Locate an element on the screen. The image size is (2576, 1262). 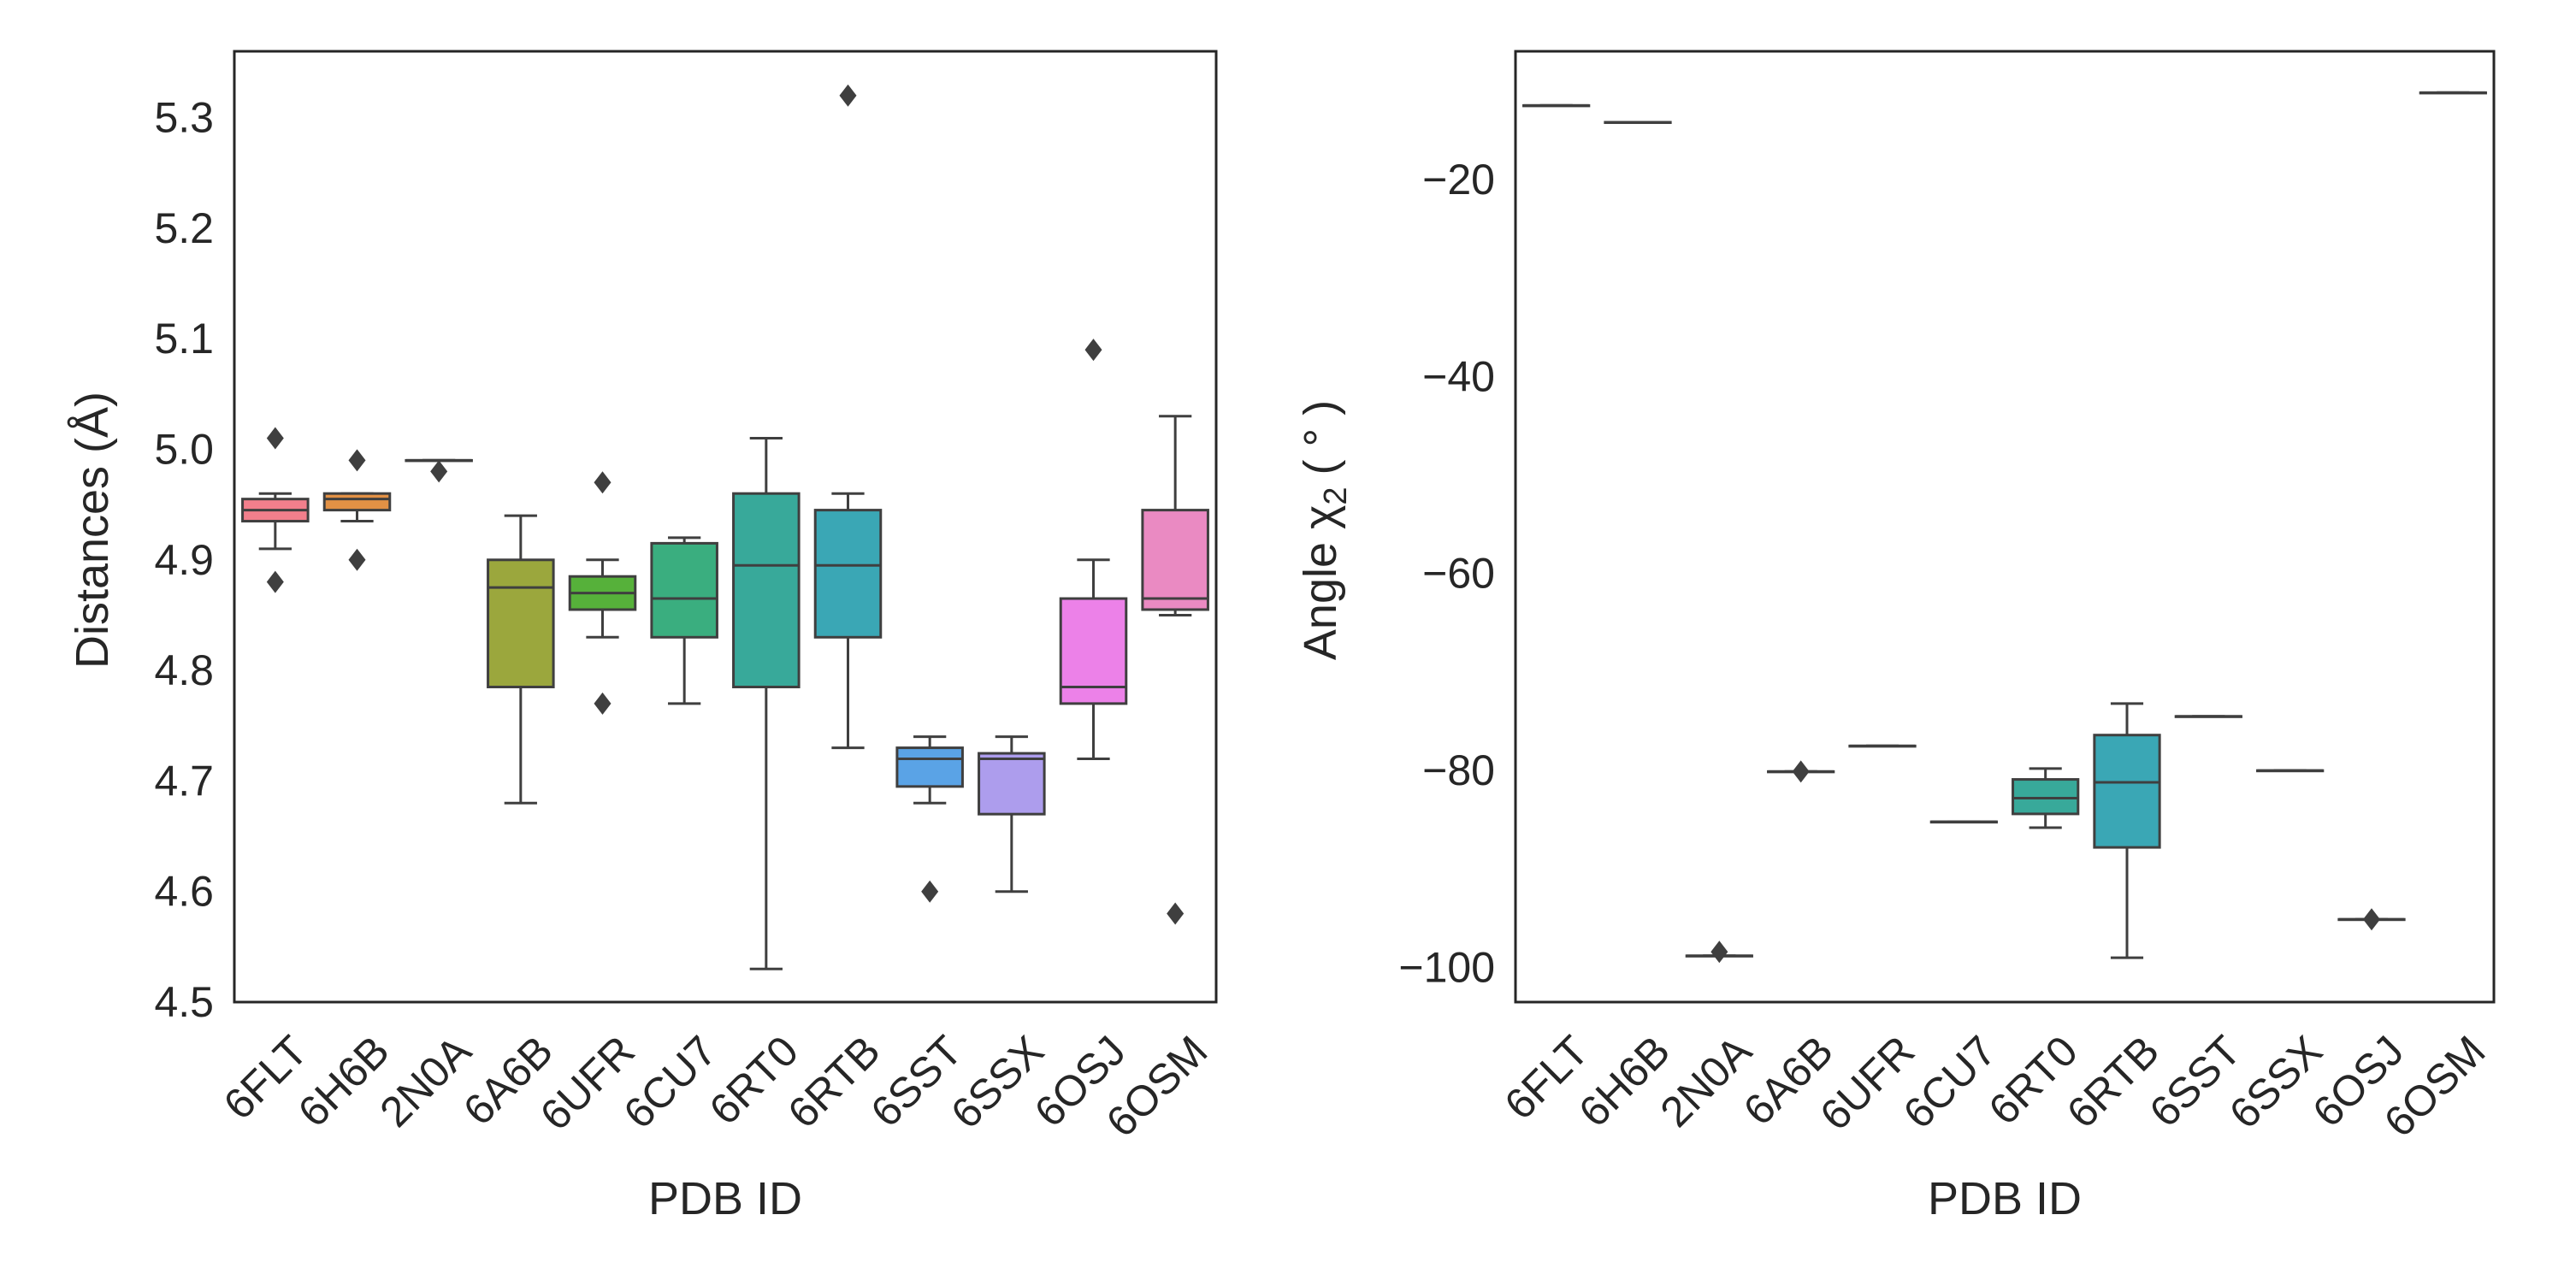
y-axis-label-main: Angle χ is located at coordinates (1320, 583).